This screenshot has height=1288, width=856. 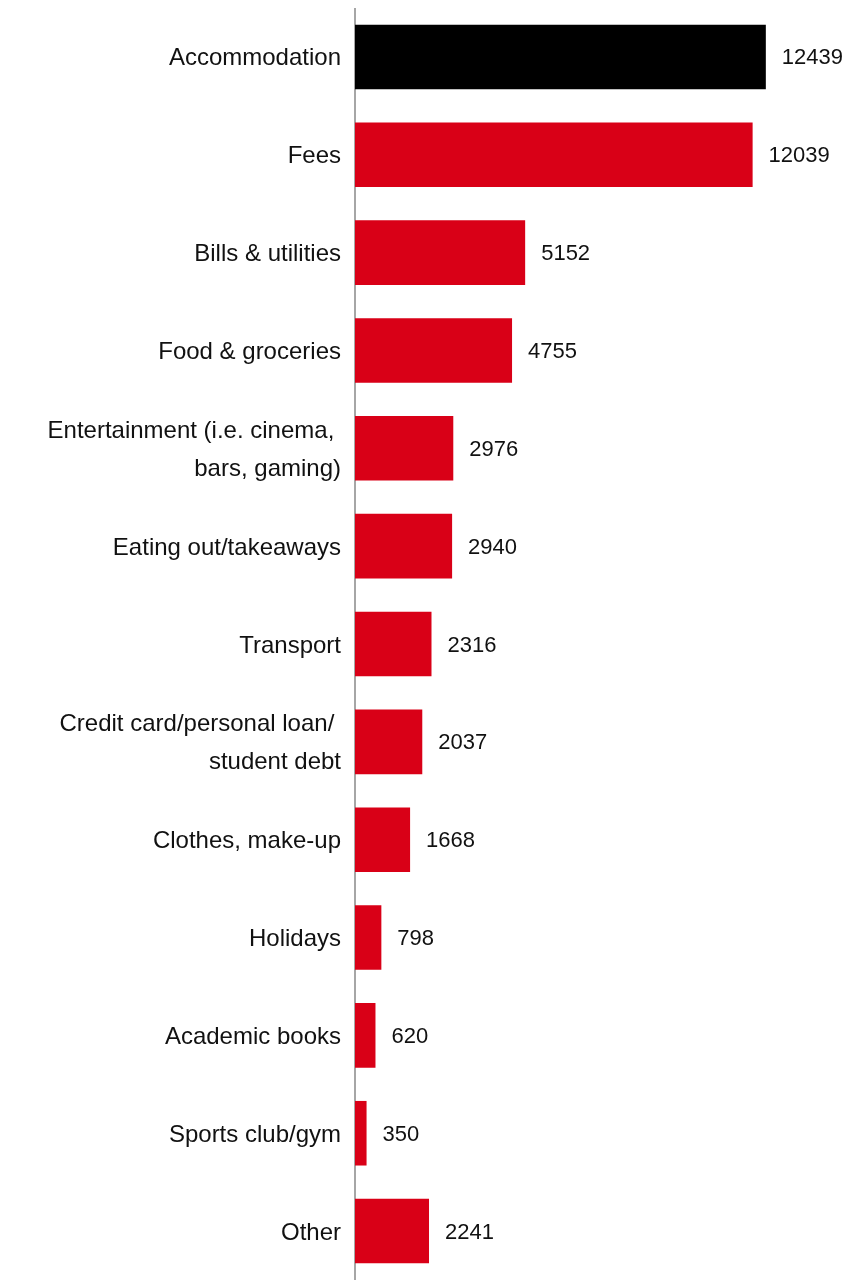 What do you see at coordinates (552, 350) in the screenshot?
I see `data-label: 4755` at bounding box center [552, 350].